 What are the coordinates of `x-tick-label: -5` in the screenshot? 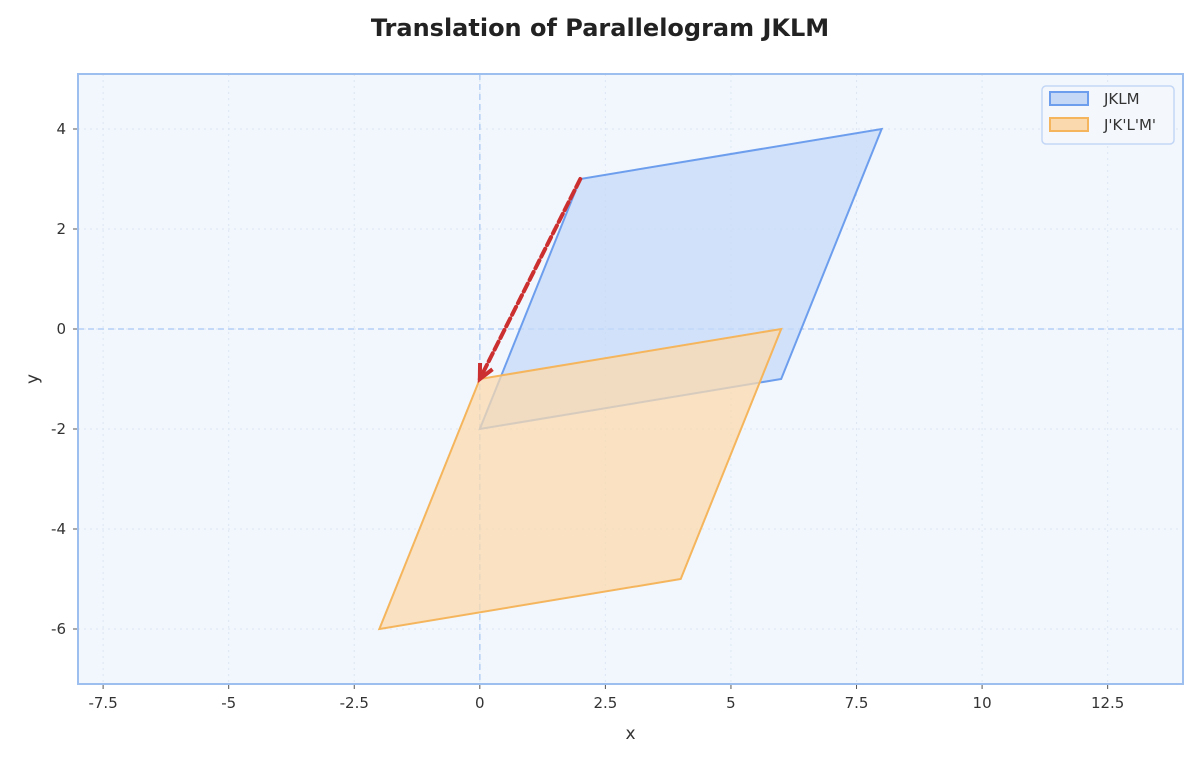 It's located at (228, 703).